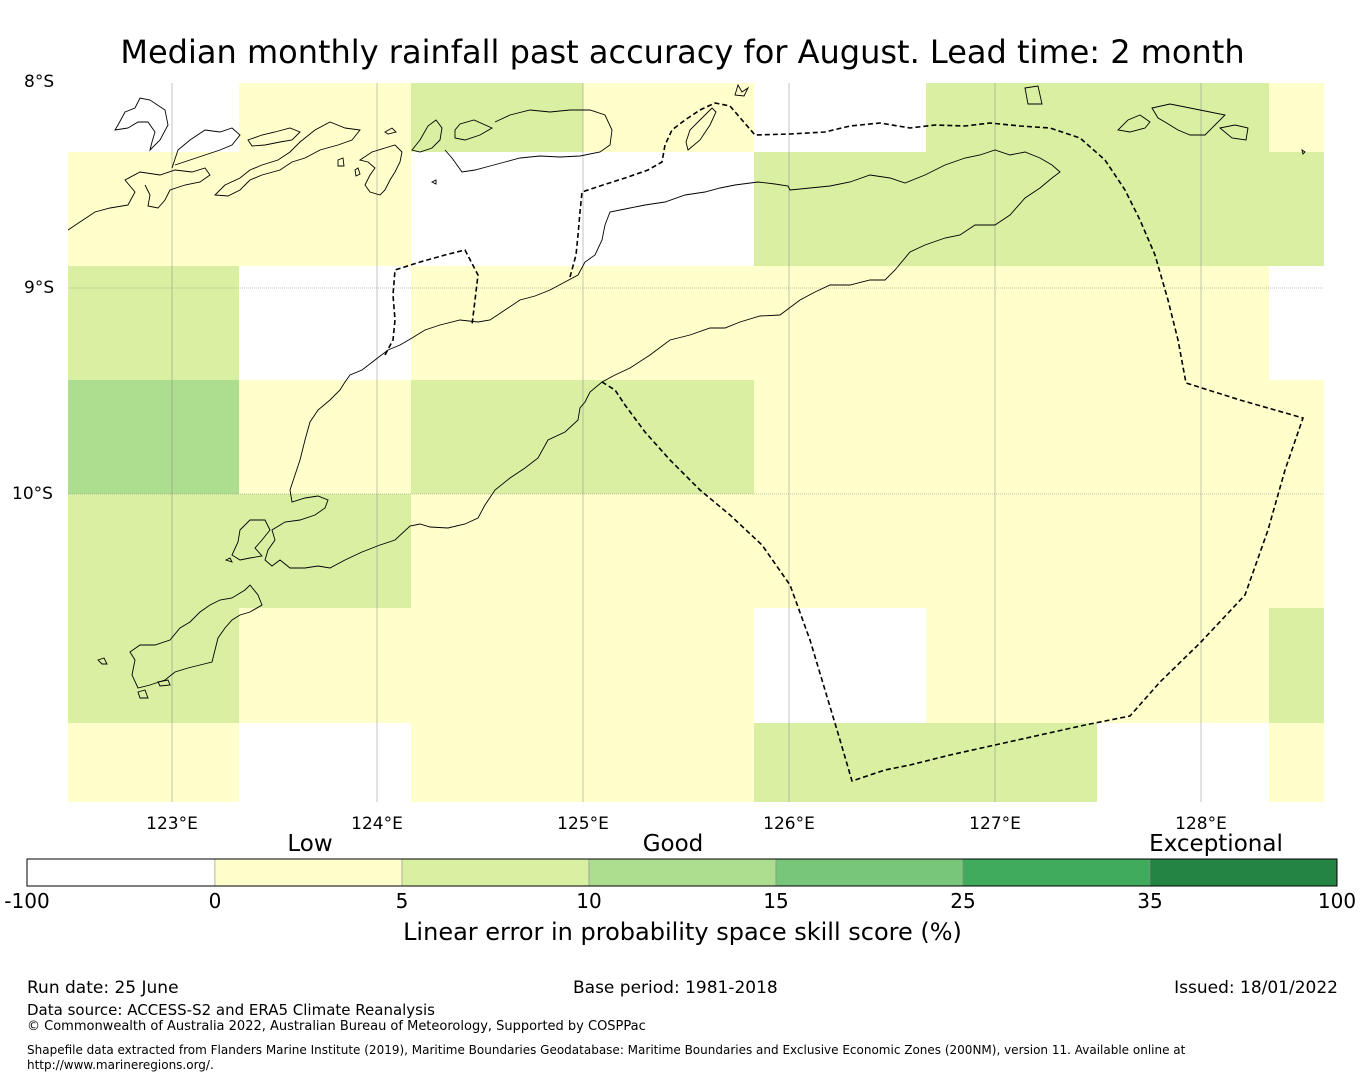 This screenshot has width=1365, height=1080. Describe the element at coordinates (776, 901) in the screenshot. I see `cb-tick-15: 15` at that location.